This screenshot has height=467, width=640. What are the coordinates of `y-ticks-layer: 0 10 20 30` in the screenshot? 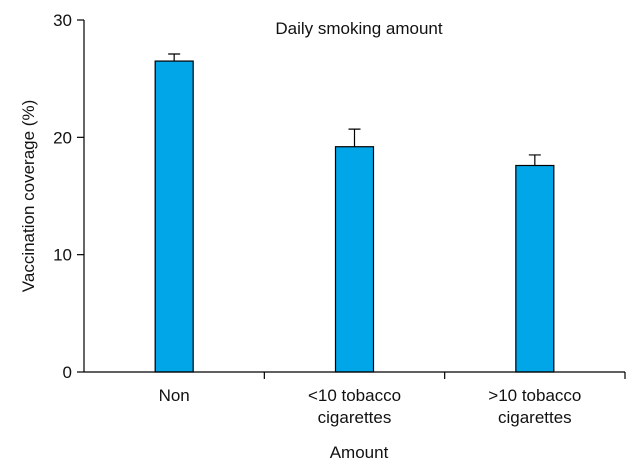 It's located at (68, 196).